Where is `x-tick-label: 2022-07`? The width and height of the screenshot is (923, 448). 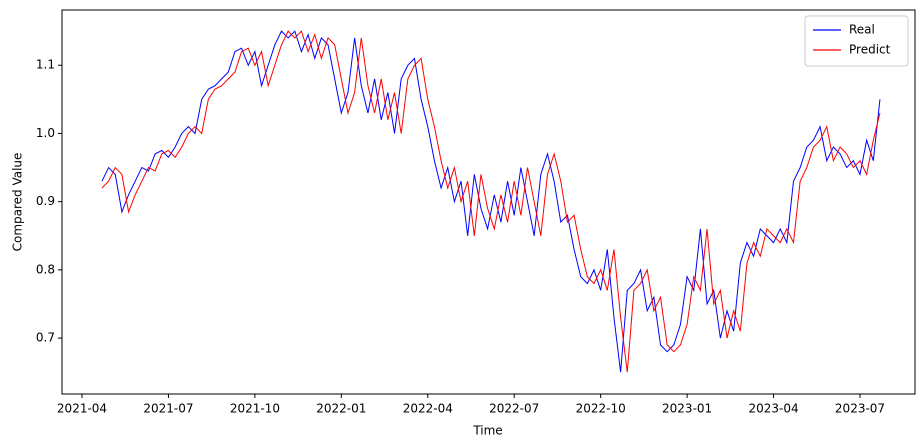
x-tick-label: 2022-07 is located at coordinates (514, 409).